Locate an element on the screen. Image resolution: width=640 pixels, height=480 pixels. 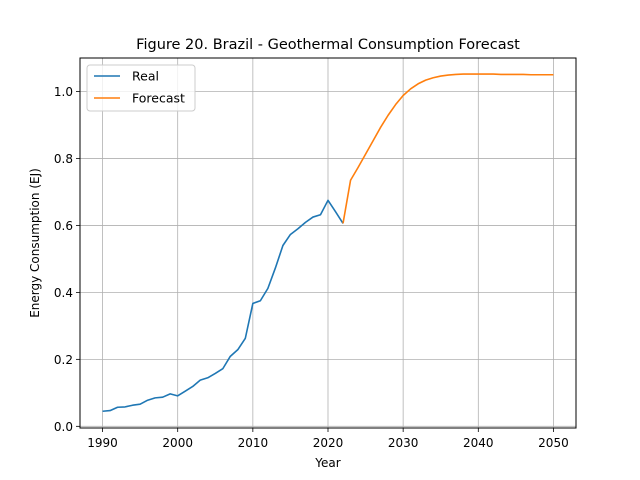
y-tick-label: 0.6 is located at coordinates (63, 226).